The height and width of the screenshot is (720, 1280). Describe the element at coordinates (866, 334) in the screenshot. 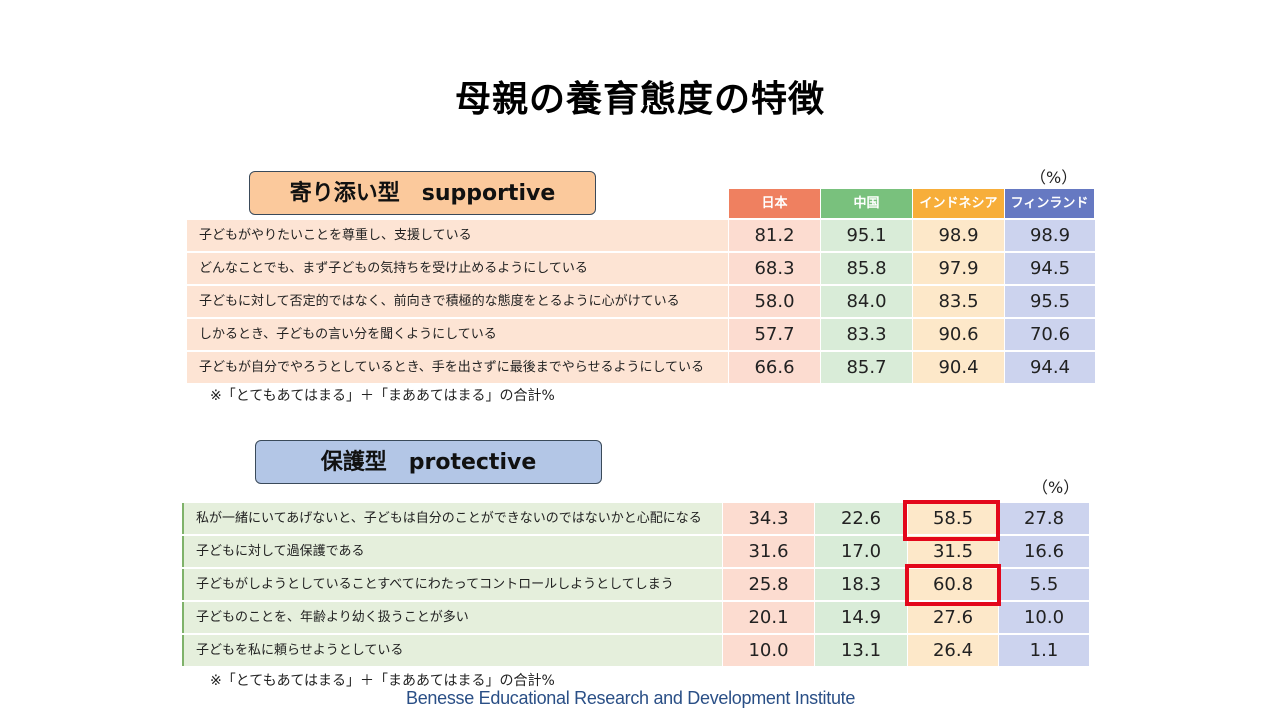

I see `value-china: 83.3` at that location.